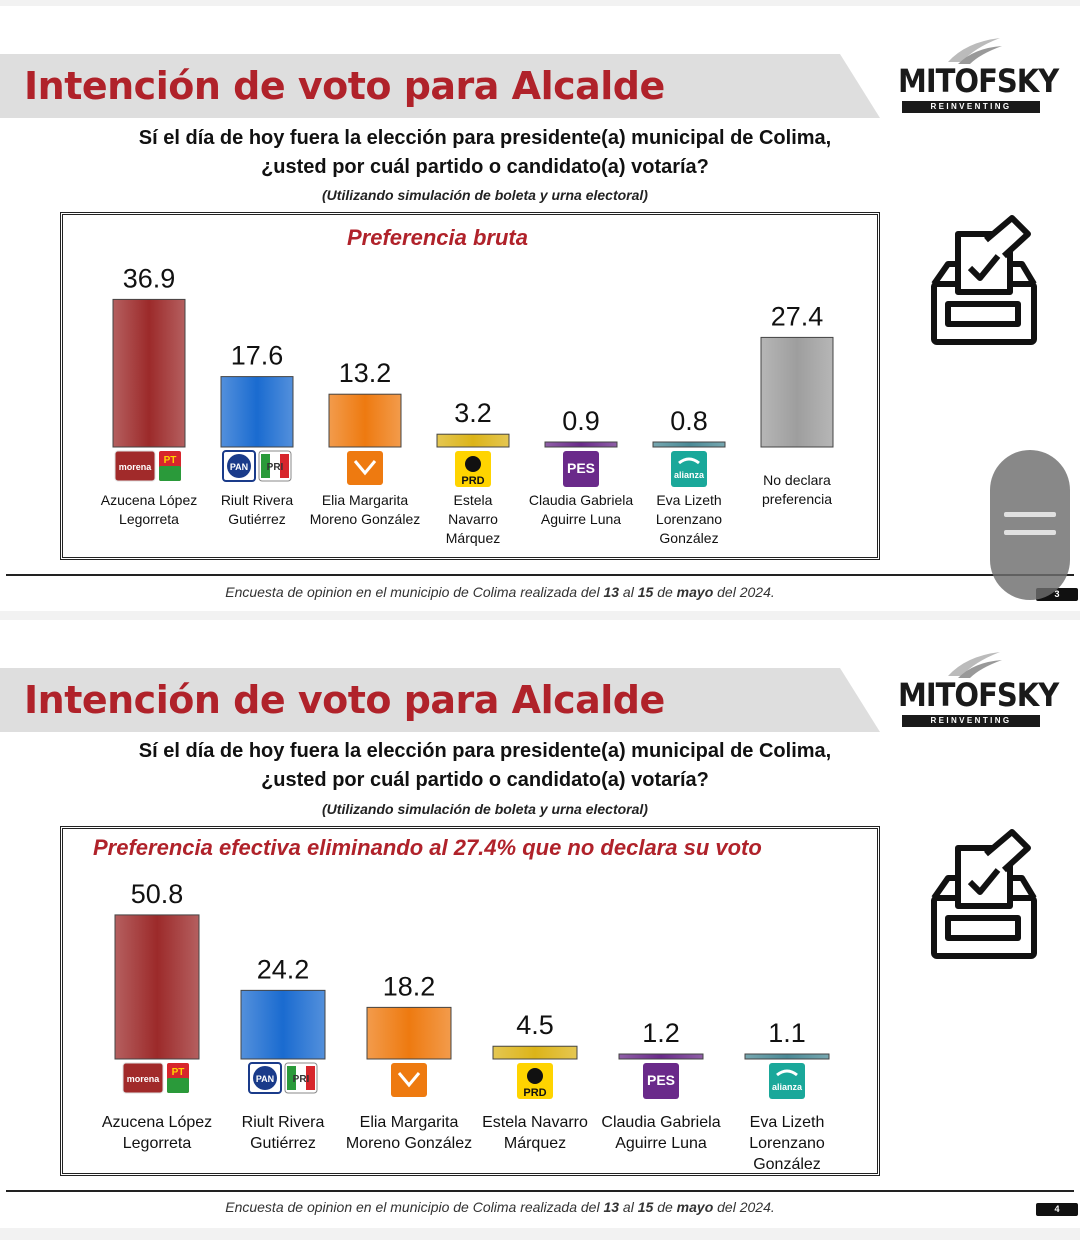 The image size is (1080, 1240). What do you see at coordinates (283, 969) in the screenshot?
I see `value-label-1: 24.2` at bounding box center [283, 969].